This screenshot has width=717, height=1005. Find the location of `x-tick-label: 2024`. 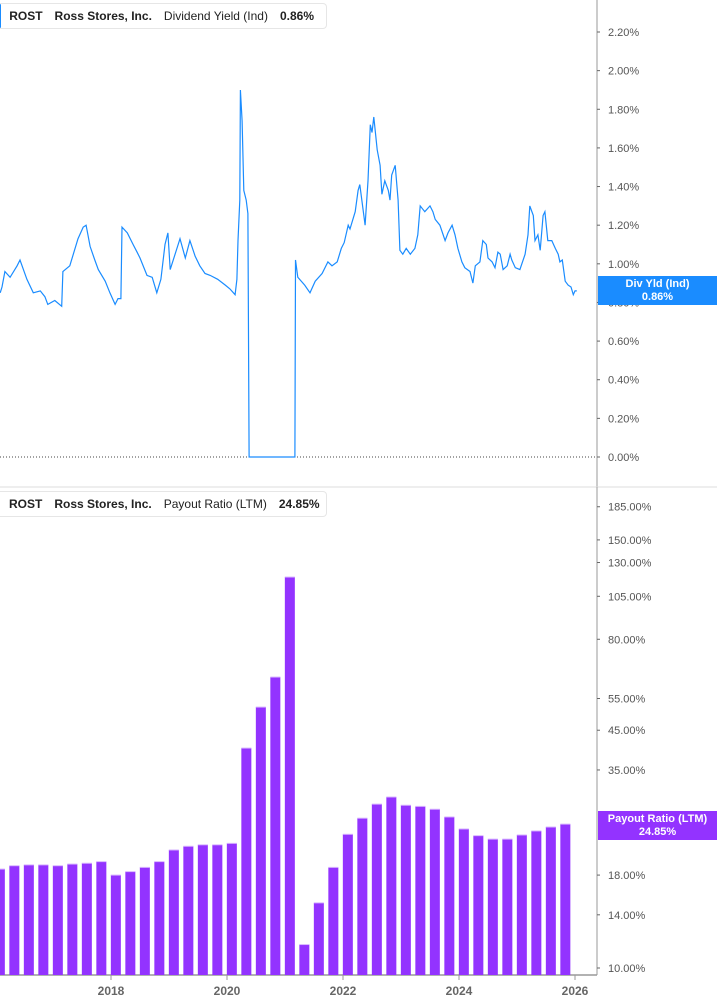

x-tick-label: 2024 is located at coordinates (459, 991).